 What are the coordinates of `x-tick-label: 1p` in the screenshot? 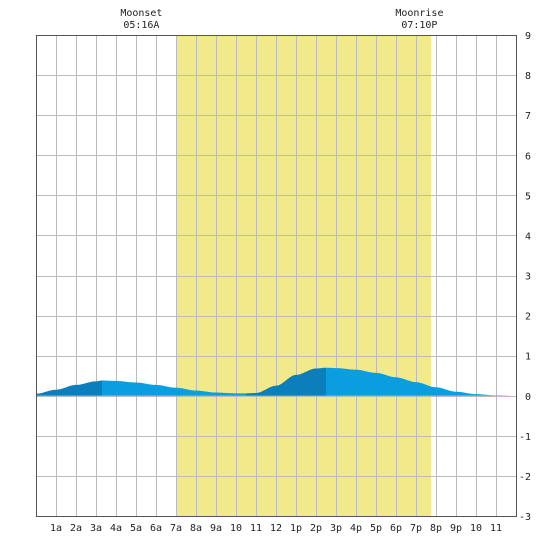 It's located at (296, 528).